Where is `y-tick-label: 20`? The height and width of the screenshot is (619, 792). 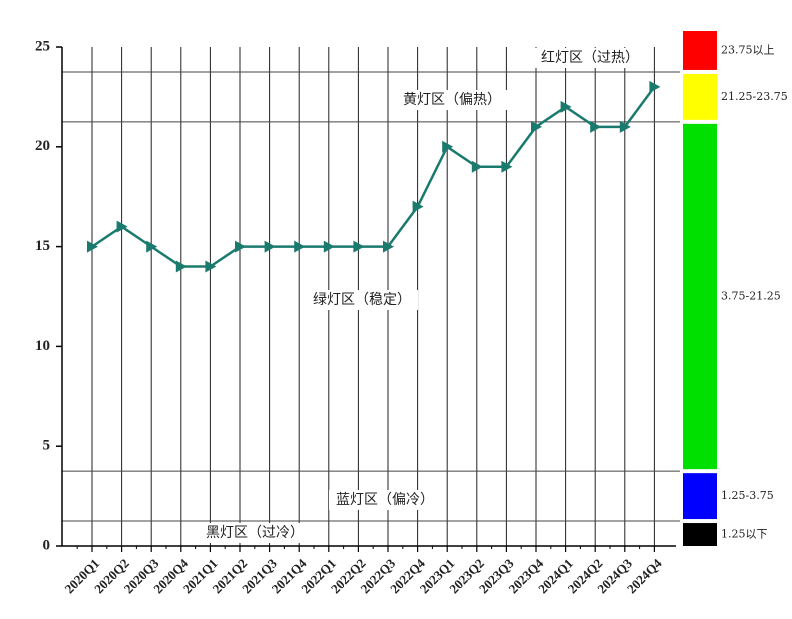 y-tick-label: 20 is located at coordinates (42, 146).